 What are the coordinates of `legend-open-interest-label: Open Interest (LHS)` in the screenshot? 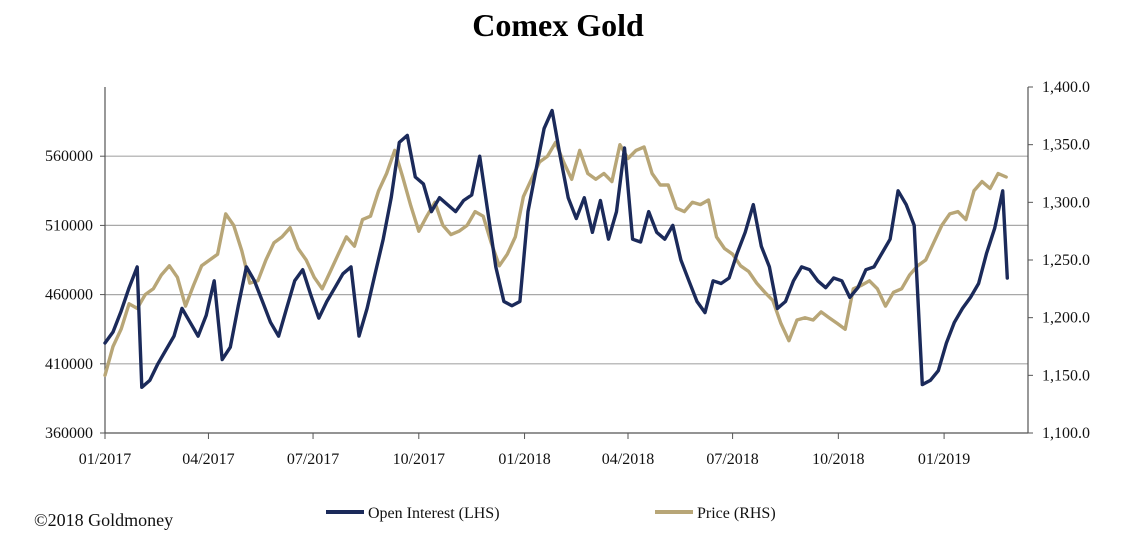 It's located at (434, 513).